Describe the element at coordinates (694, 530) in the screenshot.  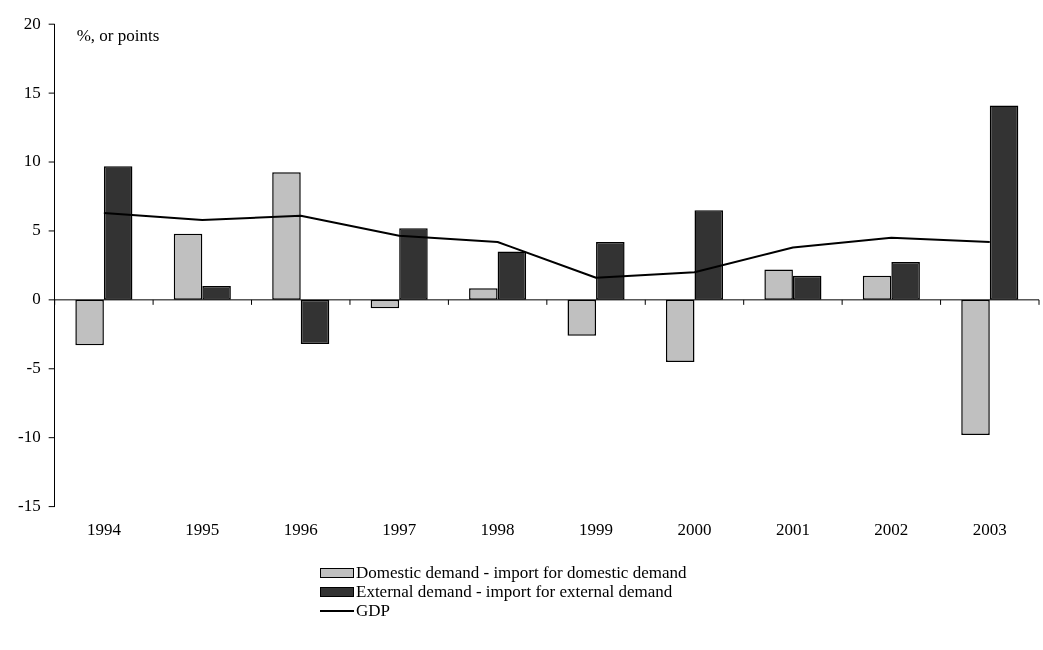
I see `x-tick-label: 2000` at that location.